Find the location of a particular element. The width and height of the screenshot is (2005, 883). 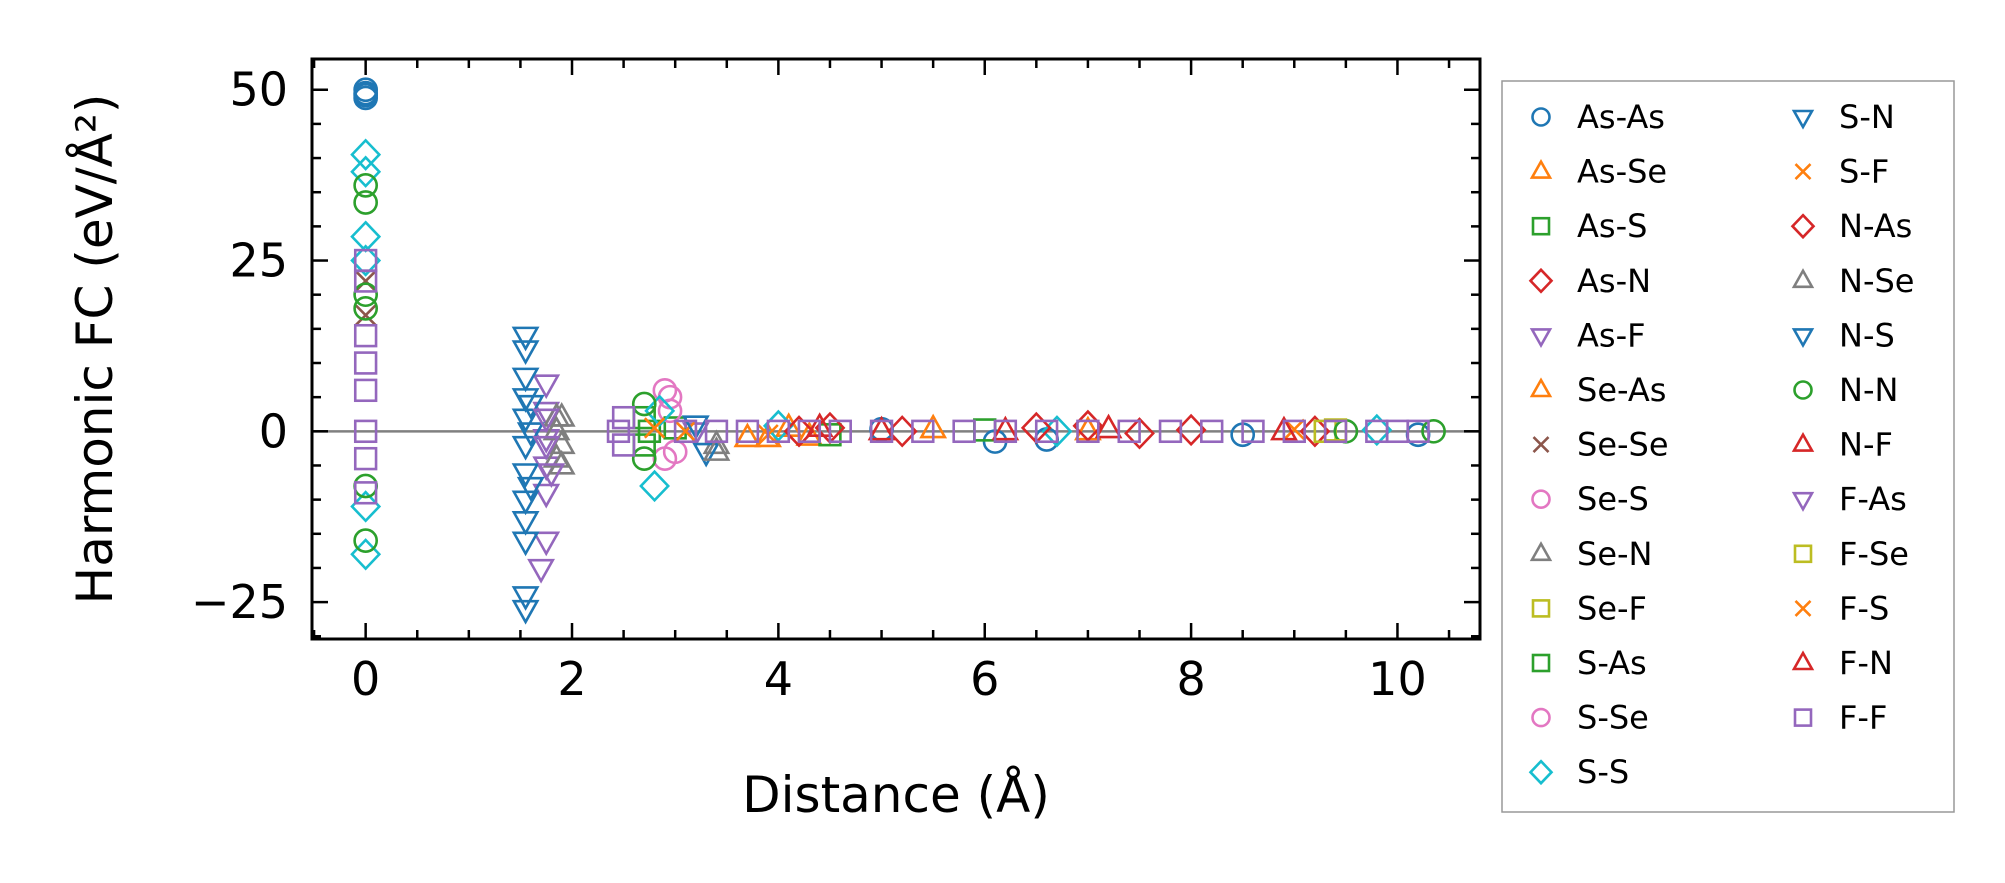

legend-label: As-As is located at coordinates (1621, 117).